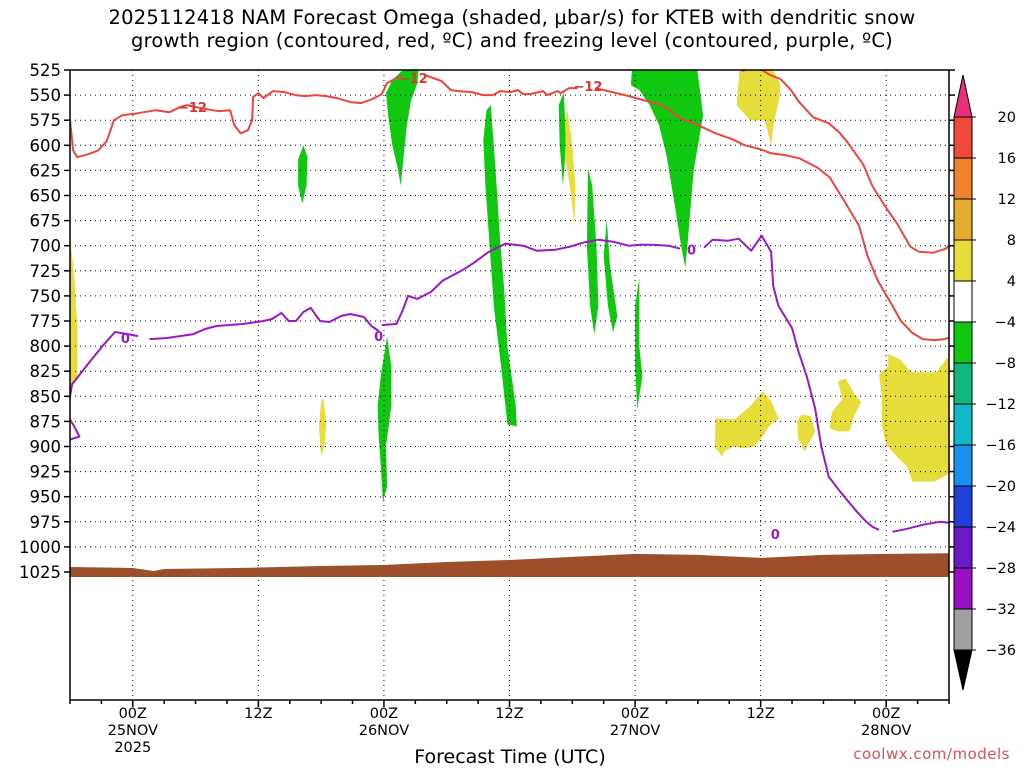 The height and width of the screenshot is (768, 1024). What do you see at coordinates (1007, 159) in the screenshot?
I see `colorbar-label: 16` at bounding box center [1007, 159].